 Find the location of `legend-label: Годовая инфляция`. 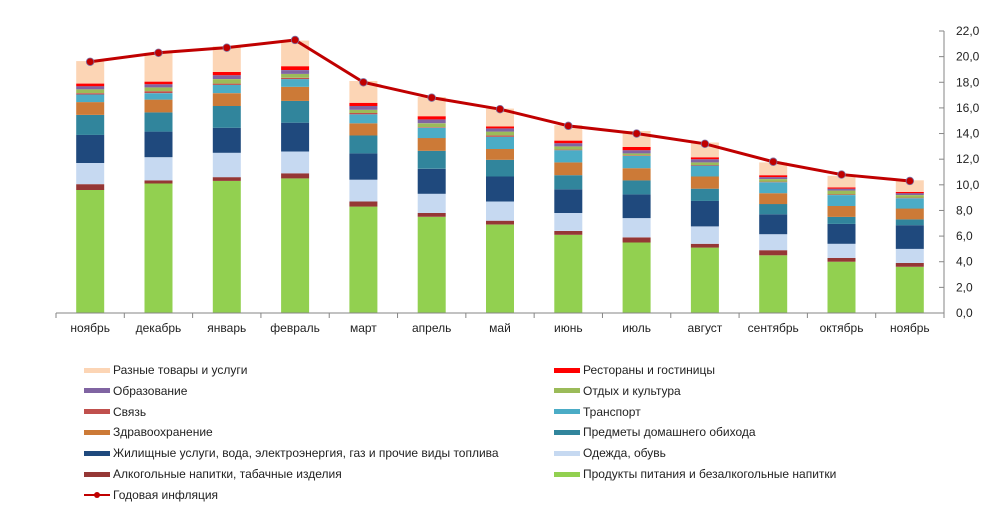

legend-label: Годовая инфляция is located at coordinates (166, 494).